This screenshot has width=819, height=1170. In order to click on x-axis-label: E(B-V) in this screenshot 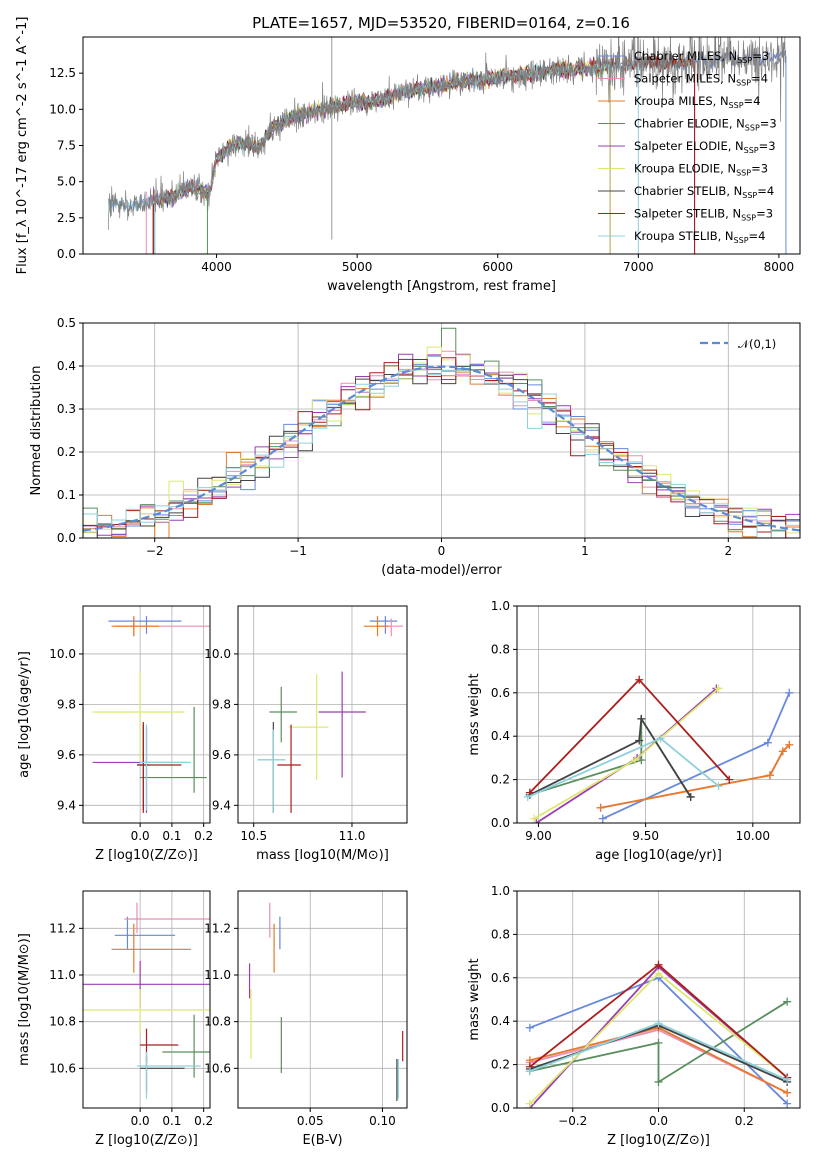, I will do `click(322, 1140)`.